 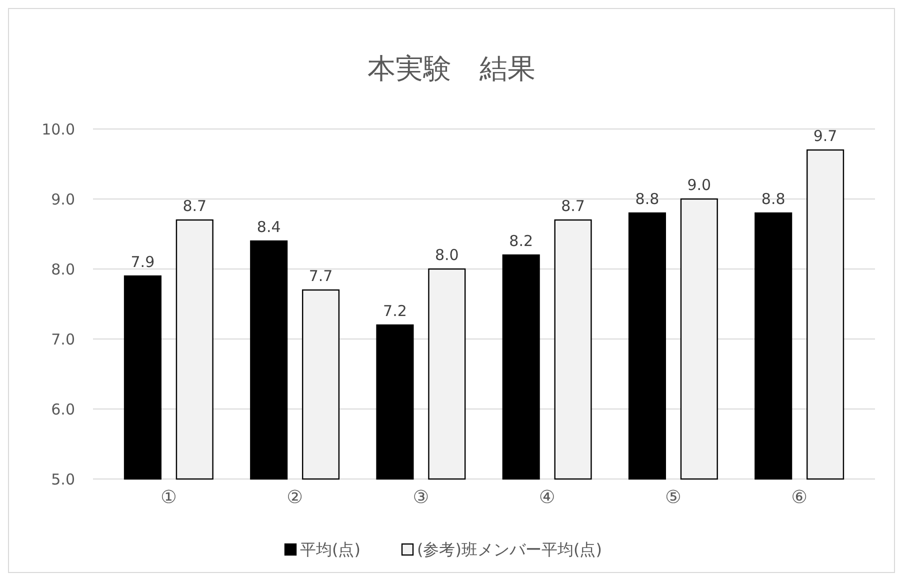 What do you see at coordinates (330, 549) in the screenshot?
I see `legend-label: 平均(点)` at bounding box center [330, 549].